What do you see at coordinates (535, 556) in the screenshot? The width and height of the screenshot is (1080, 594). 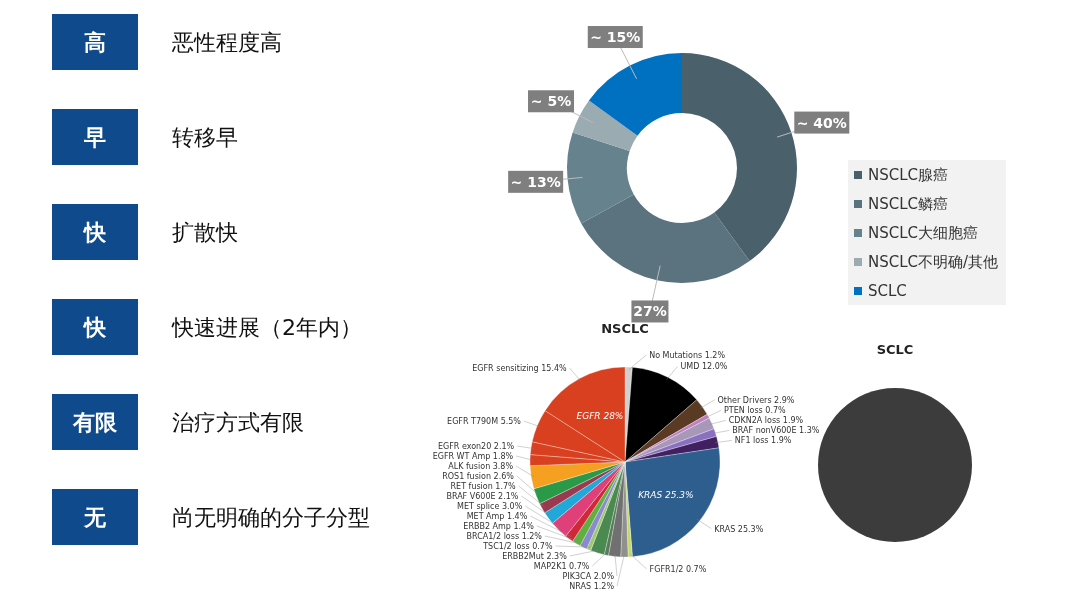 I see `slice-label: ERBB2Mut 2.3%` at bounding box center [535, 556].